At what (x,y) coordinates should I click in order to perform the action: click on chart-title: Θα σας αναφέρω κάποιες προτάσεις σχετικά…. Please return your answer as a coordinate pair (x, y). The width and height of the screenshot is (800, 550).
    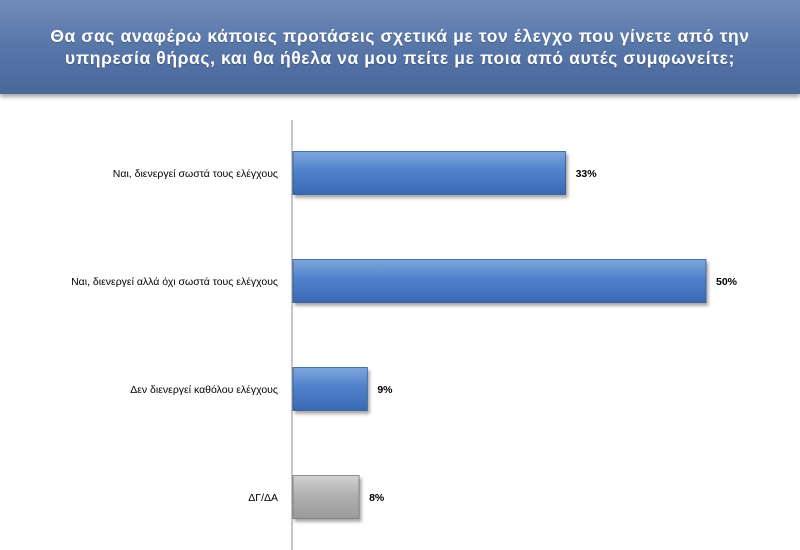
    Looking at the image, I should click on (400, 47).